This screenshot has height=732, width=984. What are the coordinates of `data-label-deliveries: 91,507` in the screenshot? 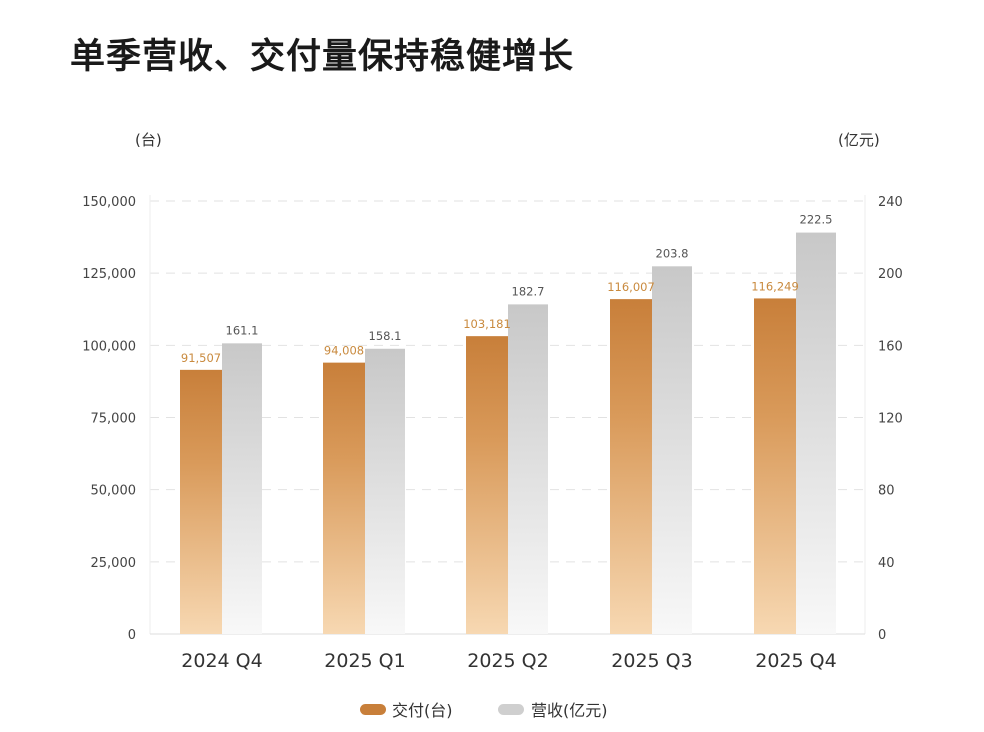 It's located at (201, 358).